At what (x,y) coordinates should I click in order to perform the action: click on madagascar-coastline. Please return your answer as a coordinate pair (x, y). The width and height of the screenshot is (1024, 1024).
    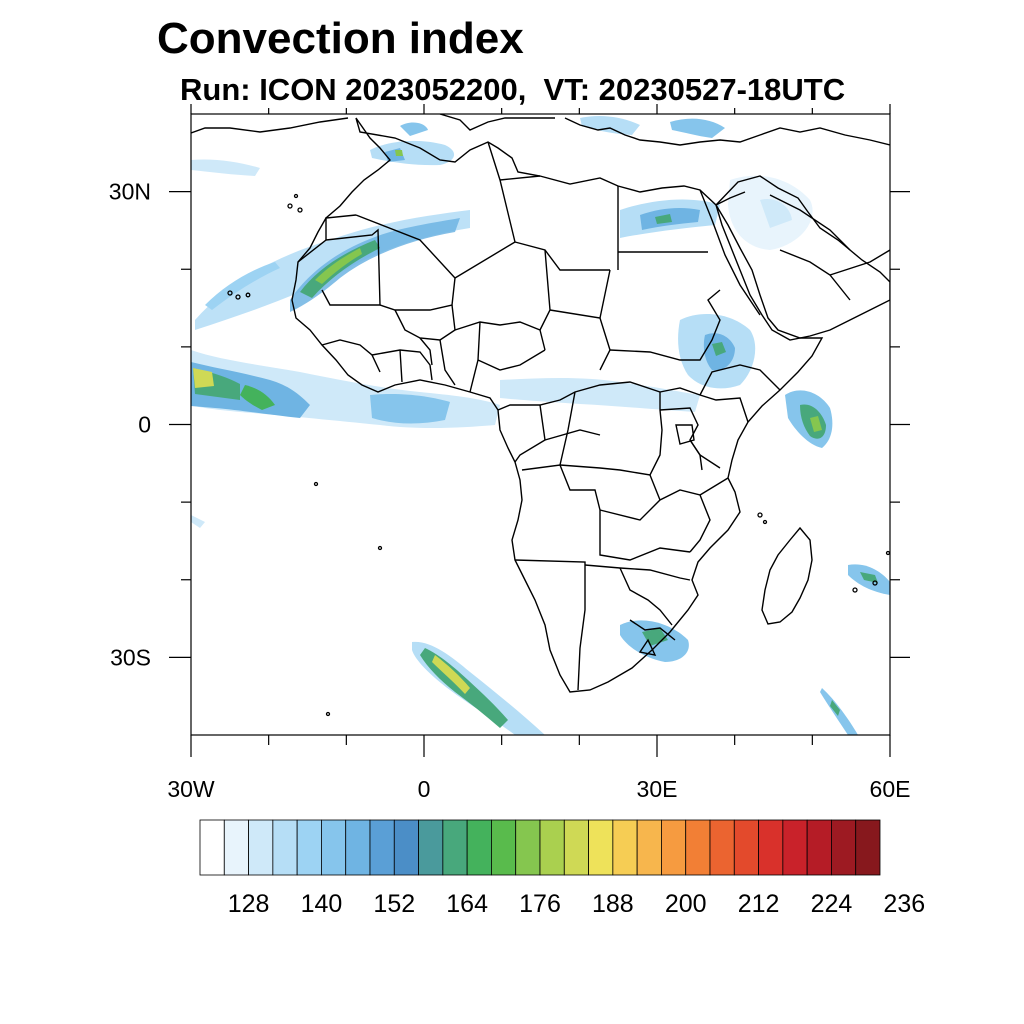
    Looking at the image, I should click on (787, 576).